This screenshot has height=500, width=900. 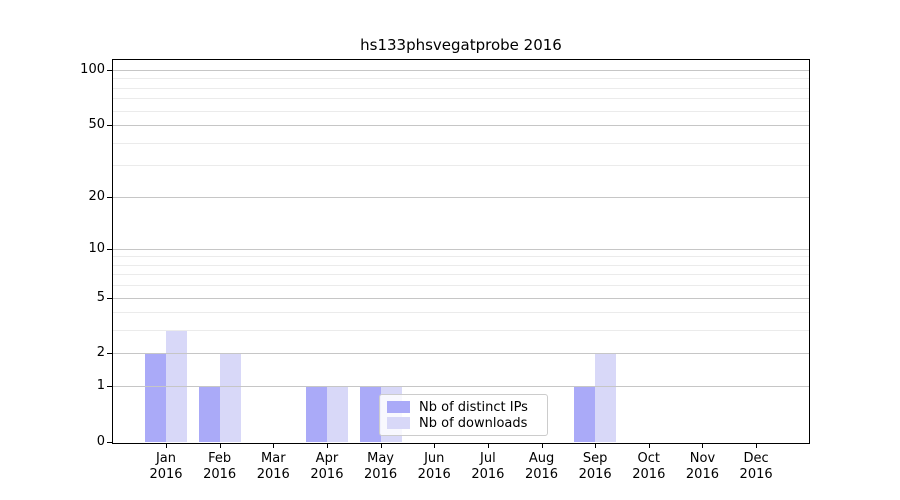 I want to click on x-tick-label: Jun 2016, so click(x=434, y=466).